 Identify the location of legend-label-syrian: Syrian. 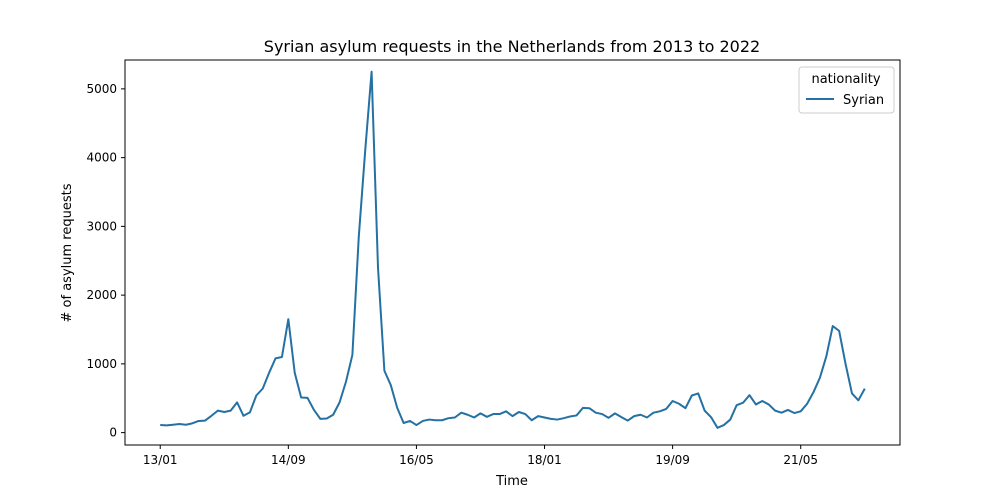
(863, 100).